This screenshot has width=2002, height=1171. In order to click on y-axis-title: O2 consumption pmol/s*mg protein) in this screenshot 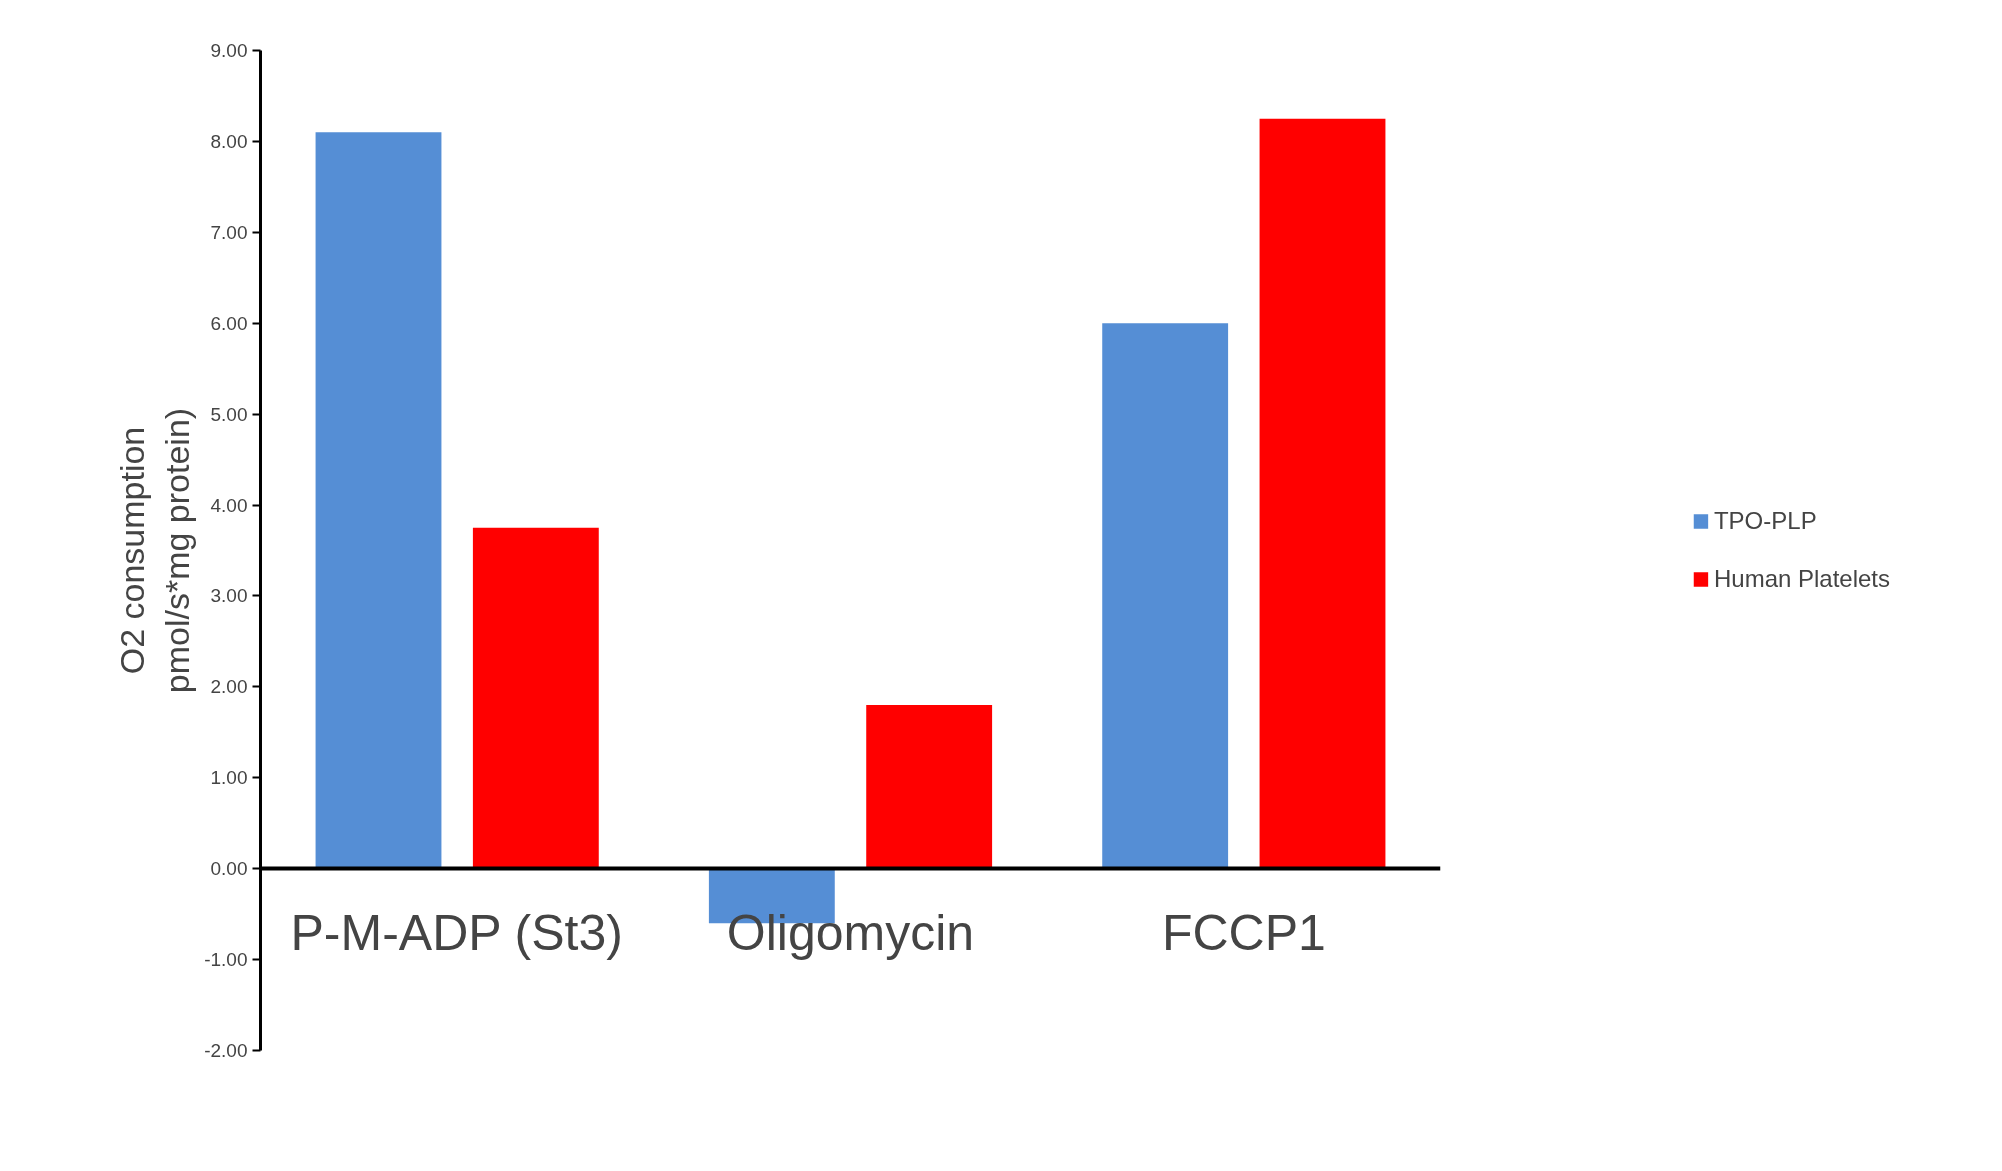, I will do `click(154, 550)`.